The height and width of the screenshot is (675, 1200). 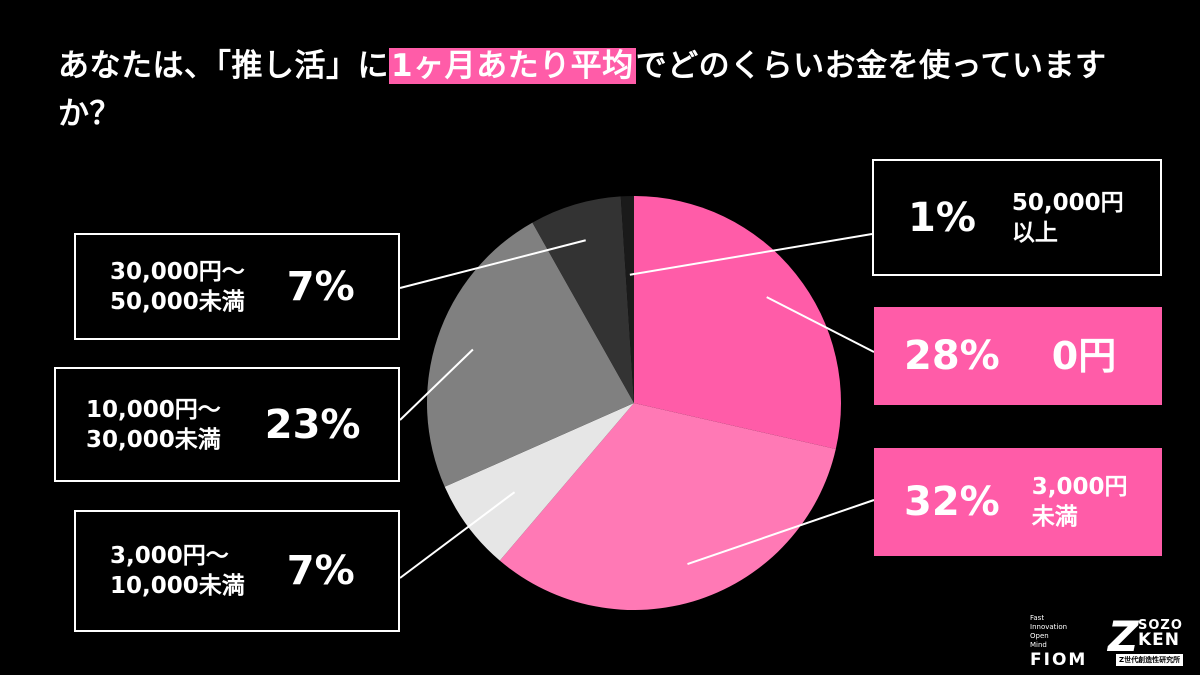 What do you see at coordinates (1018, 356) in the screenshot?
I see `callout-0yen: 28% 0円` at bounding box center [1018, 356].